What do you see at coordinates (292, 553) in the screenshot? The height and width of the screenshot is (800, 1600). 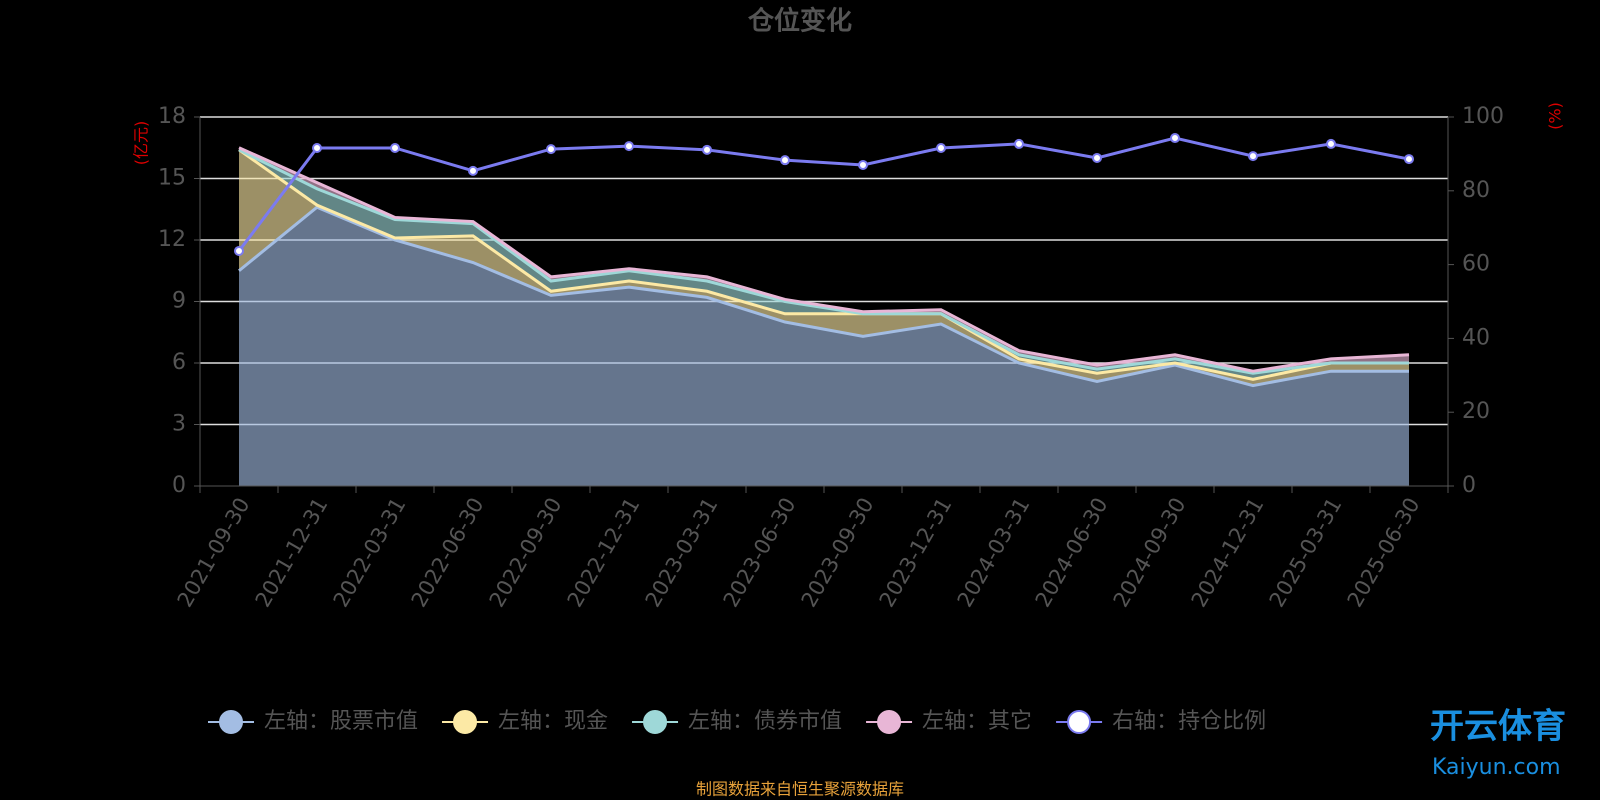 I see `x-tick-label: 2021-12-31` at bounding box center [292, 553].